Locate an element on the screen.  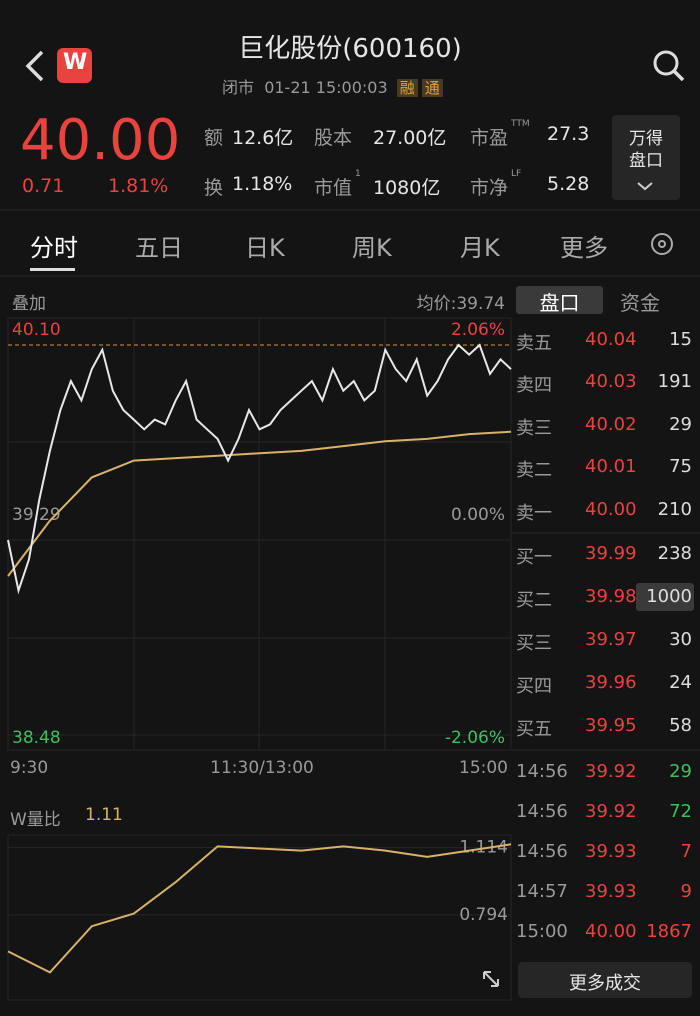
book-vol: 7 is located at coordinates (686, 851).